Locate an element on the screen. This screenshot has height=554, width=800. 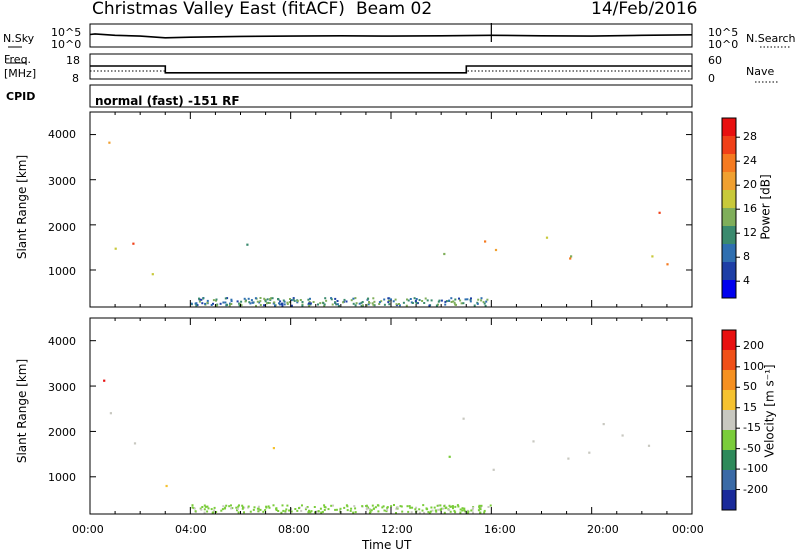
velocity-colorbar-tick-label: 200 is located at coordinates (753, 346).